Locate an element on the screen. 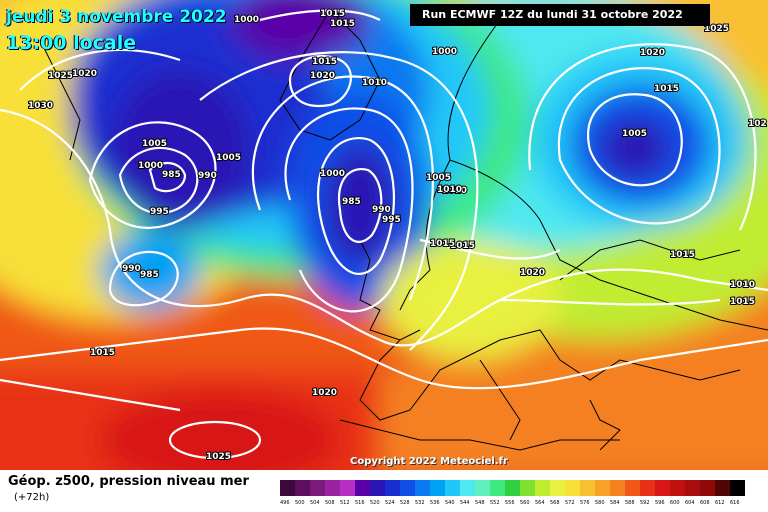 The height and width of the screenshot is (512, 768). scale-value: 572 is located at coordinates (570, 503).